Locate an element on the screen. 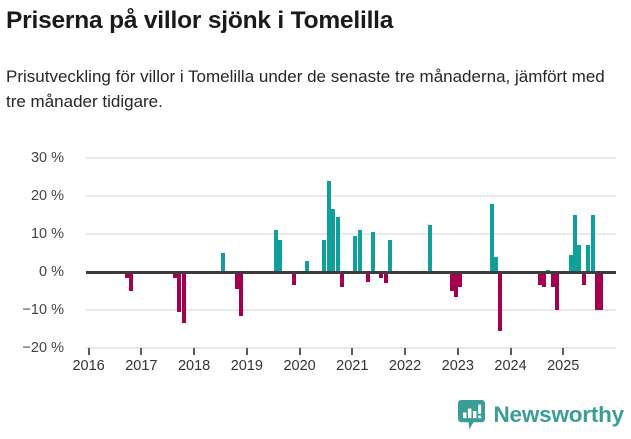 Image resolution: width=631 pixels, height=439 pixels. y-axis-tick-label: 0 % is located at coordinates (51, 272).